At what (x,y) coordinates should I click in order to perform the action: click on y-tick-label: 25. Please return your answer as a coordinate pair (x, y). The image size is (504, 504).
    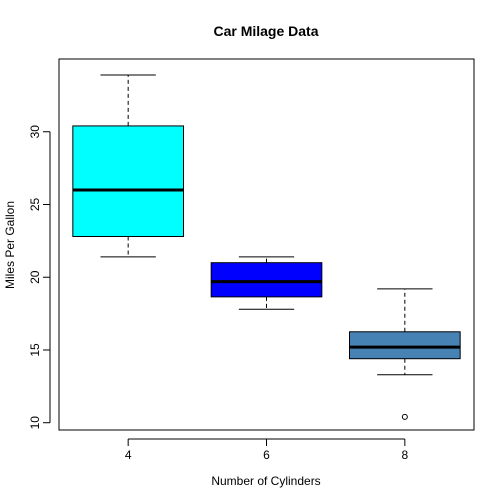
    Looking at the image, I should click on (35, 204).